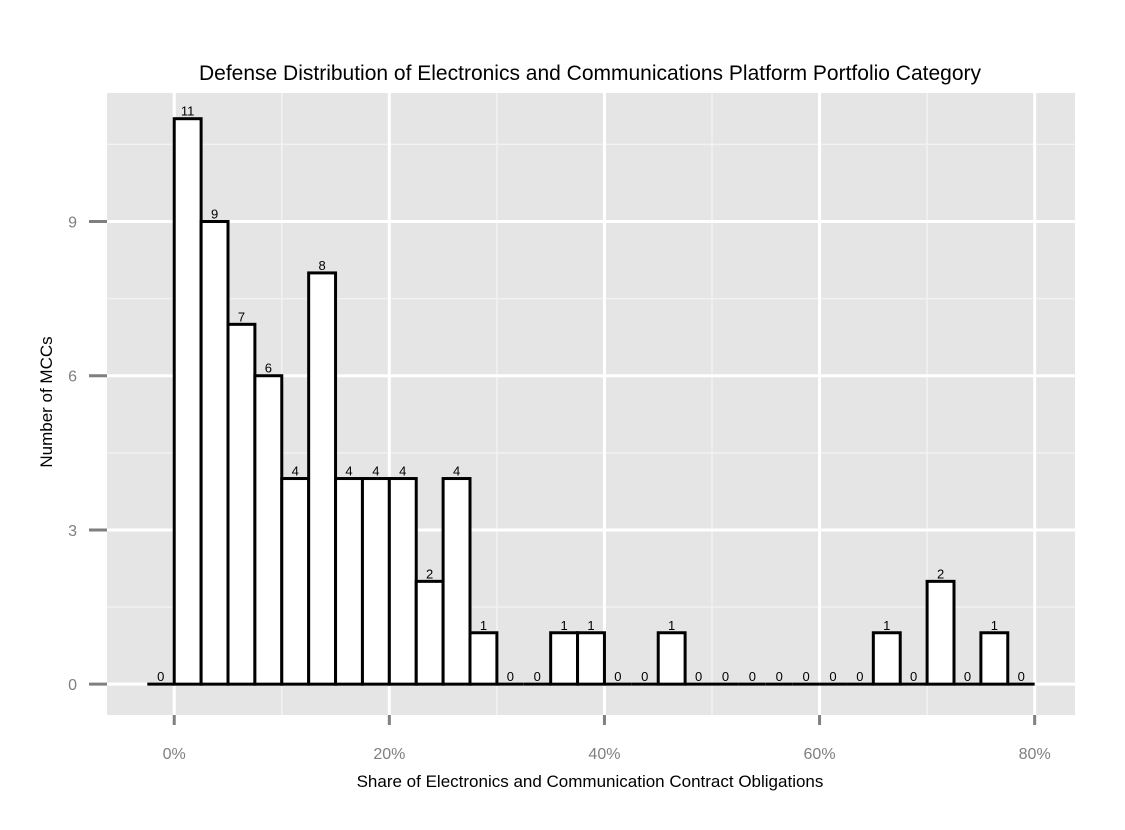  Describe the element at coordinates (268, 368) in the screenshot. I see `bar-value-label: 6` at that location.